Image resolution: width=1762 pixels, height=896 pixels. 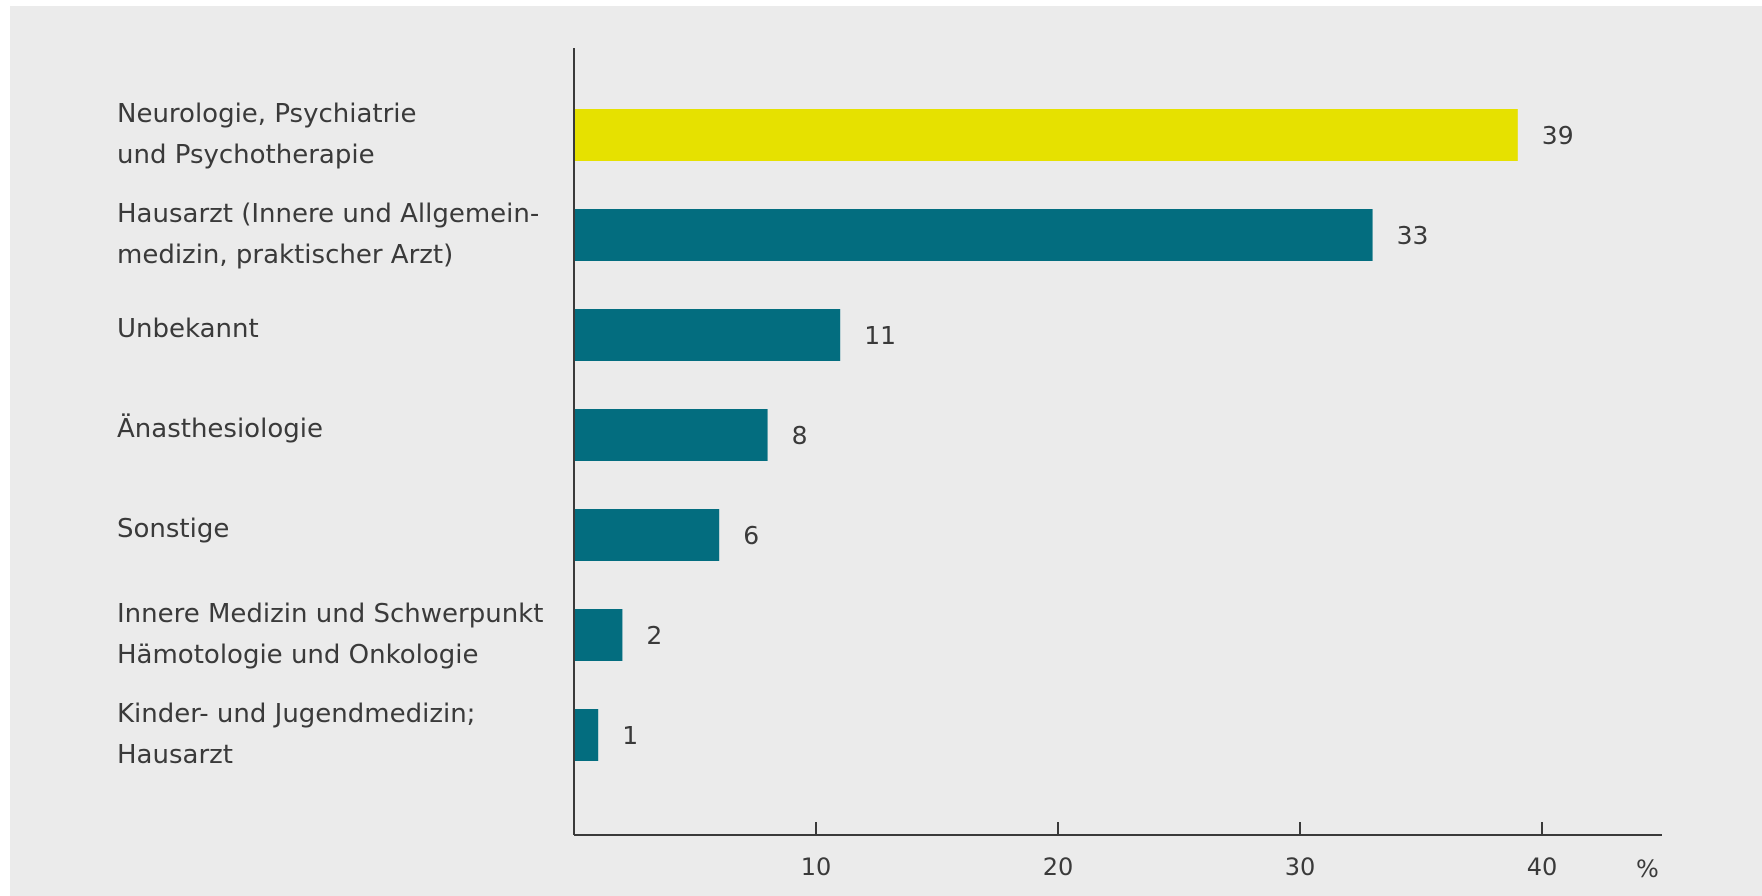 What do you see at coordinates (1647, 869) in the screenshot?
I see `x-axis-unit-label: %` at bounding box center [1647, 869].